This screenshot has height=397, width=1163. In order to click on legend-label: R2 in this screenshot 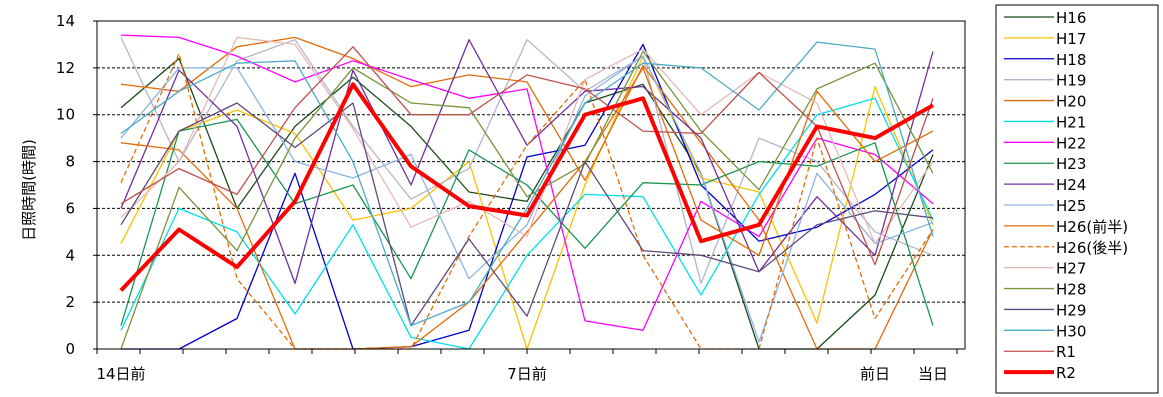, I will do `click(1066, 373)`.